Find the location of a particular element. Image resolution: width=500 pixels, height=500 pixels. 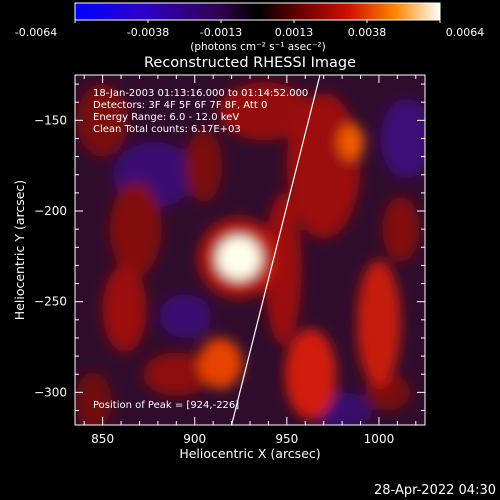

colorbar-tick-label: -0.0064 is located at coordinates (36, 32).